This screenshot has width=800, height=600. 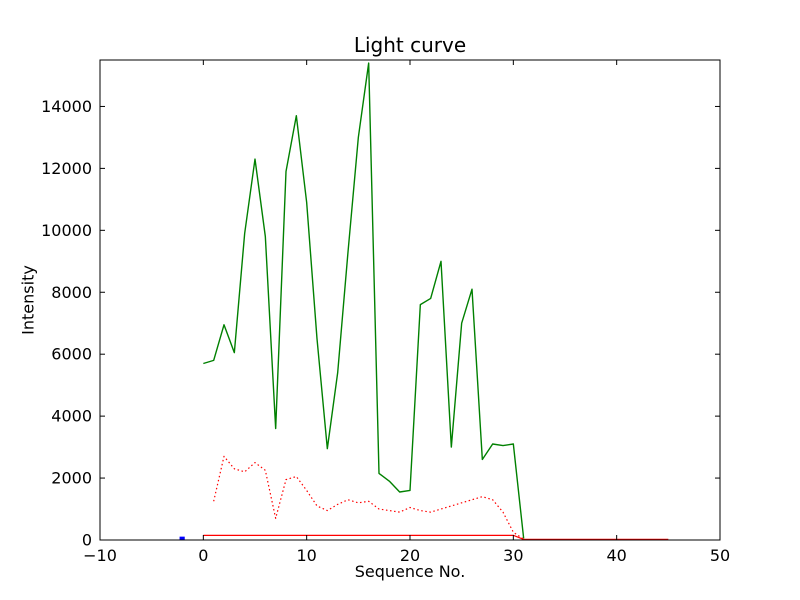 What do you see at coordinates (368, 497) in the screenshot?
I see `series-red-dotted` at bounding box center [368, 497].